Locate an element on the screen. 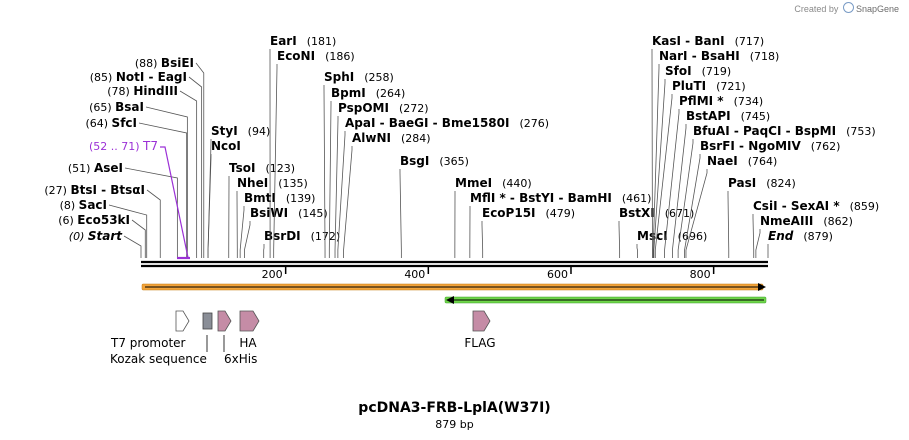  feature-kozak-sequence: Kozak sequence is located at coordinates (161, 339).